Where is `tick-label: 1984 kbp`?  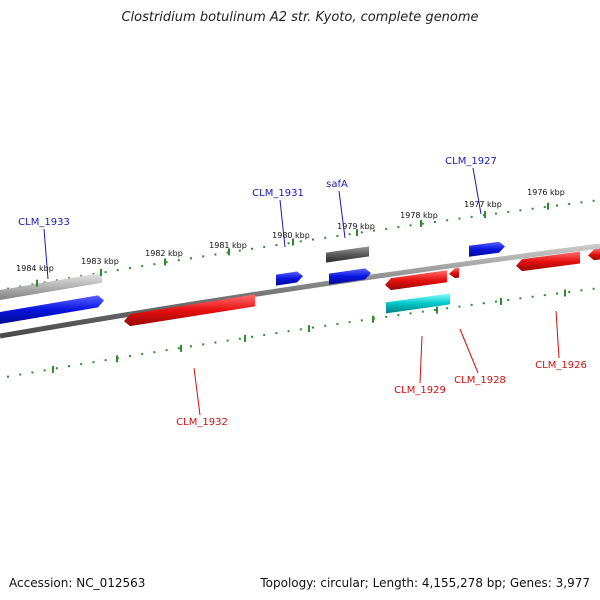 tick-label: 1984 kbp is located at coordinates (35, 268).